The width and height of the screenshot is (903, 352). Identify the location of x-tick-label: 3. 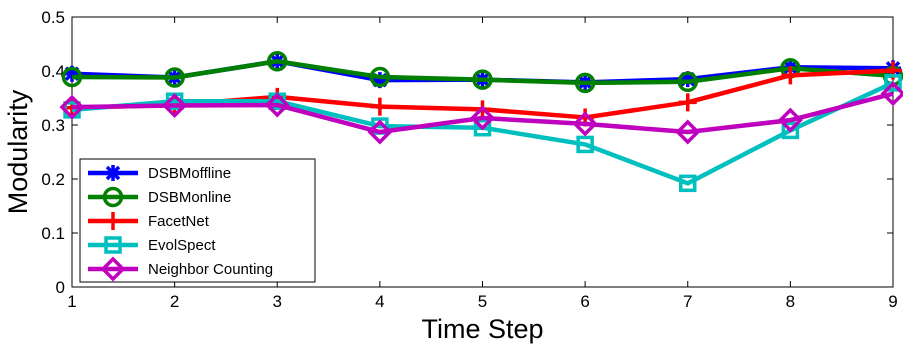
(277, 301).